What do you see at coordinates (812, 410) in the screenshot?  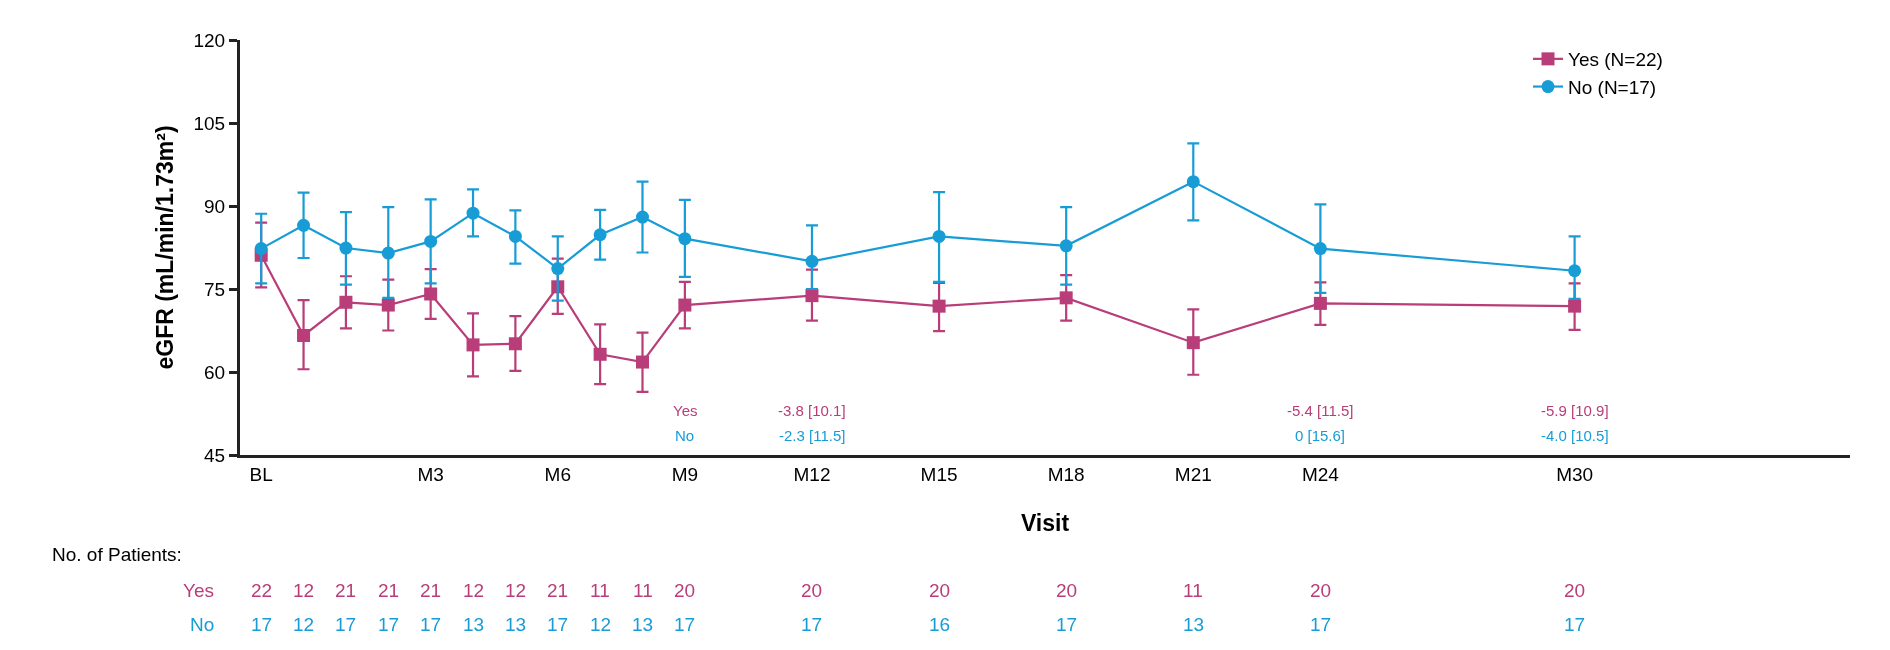 I see `annotation: -3.8 [10.1]` at bounding box center [812, 410].